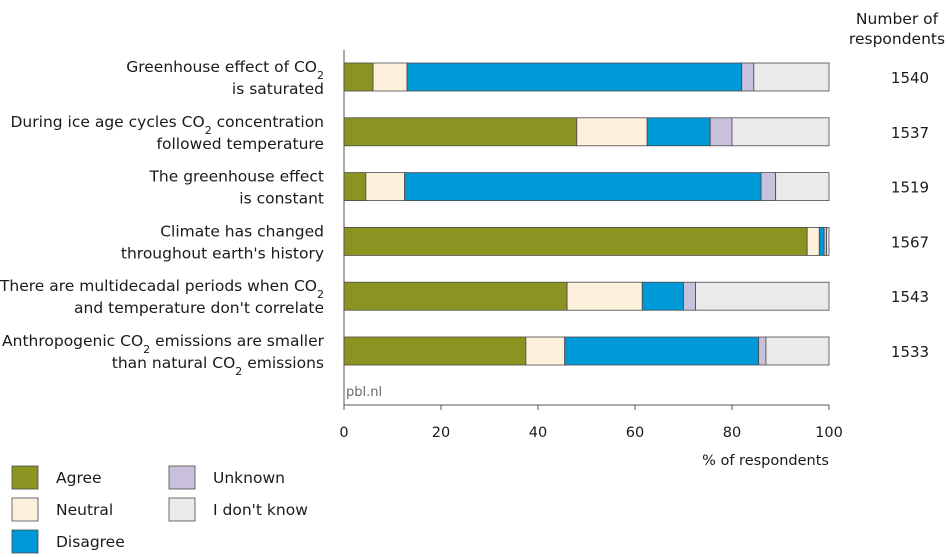 This screenshot has width=946, height=557. What do you see at coordinates (25, 477) in the screenshot?
I see `legend-swatch-agree` at bounding box center [25, 477].